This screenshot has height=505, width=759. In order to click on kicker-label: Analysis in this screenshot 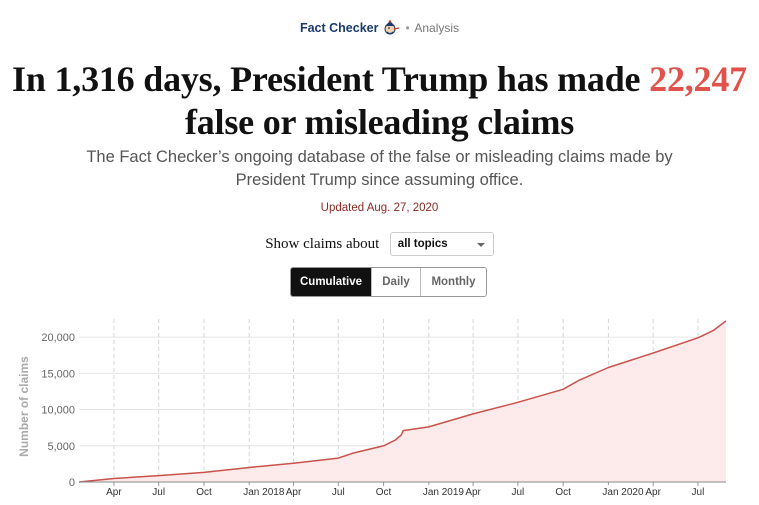, I will do `click(437, 28)`.